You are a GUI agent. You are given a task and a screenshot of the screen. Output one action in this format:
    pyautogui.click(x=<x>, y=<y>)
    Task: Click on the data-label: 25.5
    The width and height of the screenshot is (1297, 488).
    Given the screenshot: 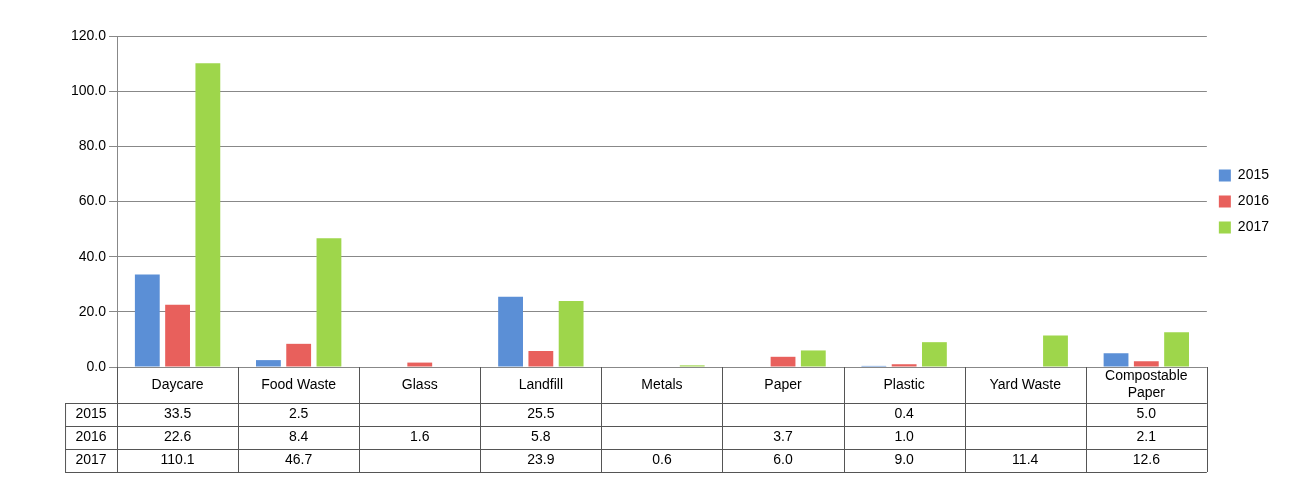 What is the action you would take?
    pyautogui.click(x=541, y=413)
    